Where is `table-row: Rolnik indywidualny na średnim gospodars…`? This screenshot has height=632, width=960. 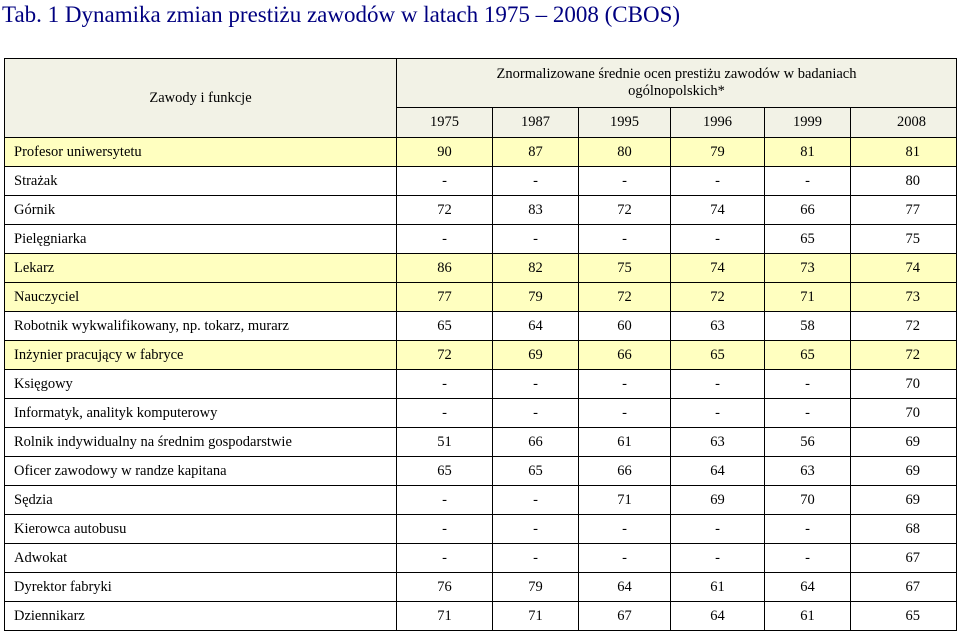 table-row: Rolnik indywidualny na średnim gospodars… is located at coordinates (480, 442).